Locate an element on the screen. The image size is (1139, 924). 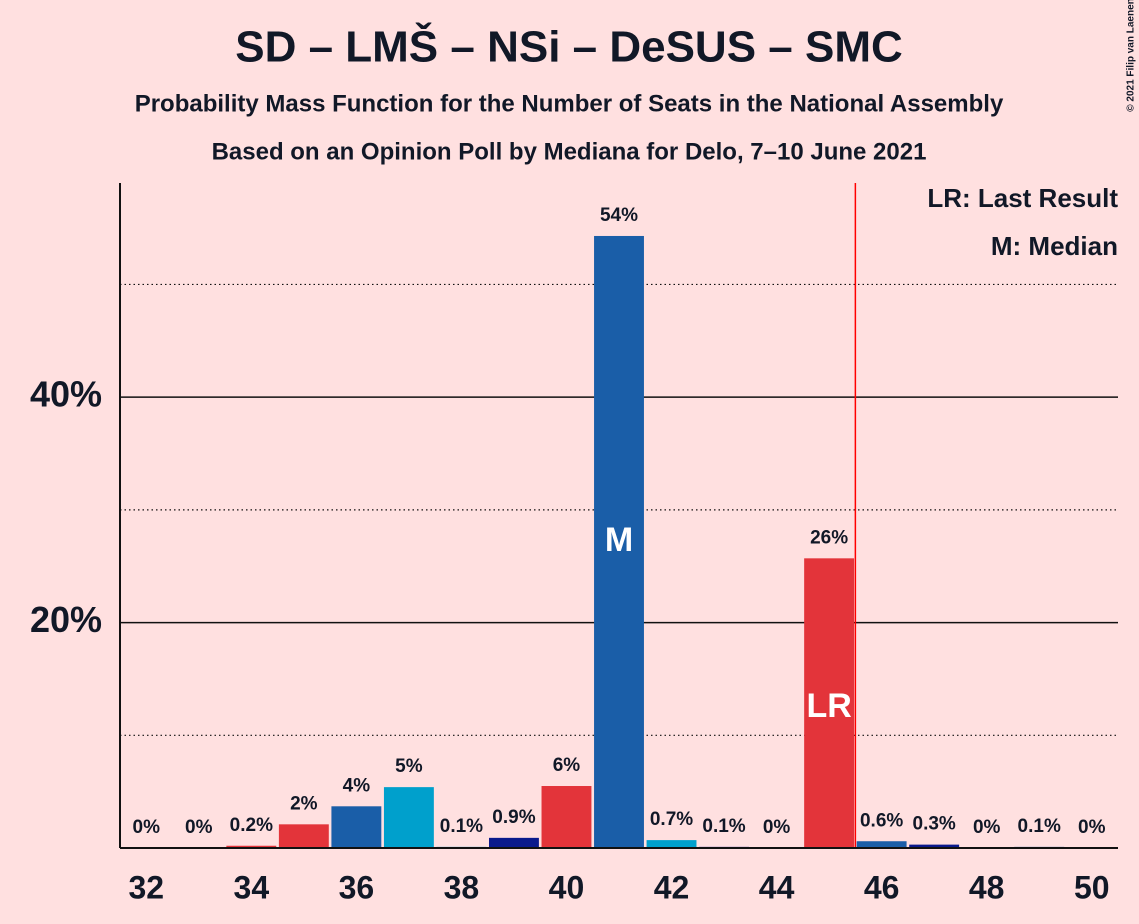
x-tick-label: 50 is located at coordinates (1092, 887).